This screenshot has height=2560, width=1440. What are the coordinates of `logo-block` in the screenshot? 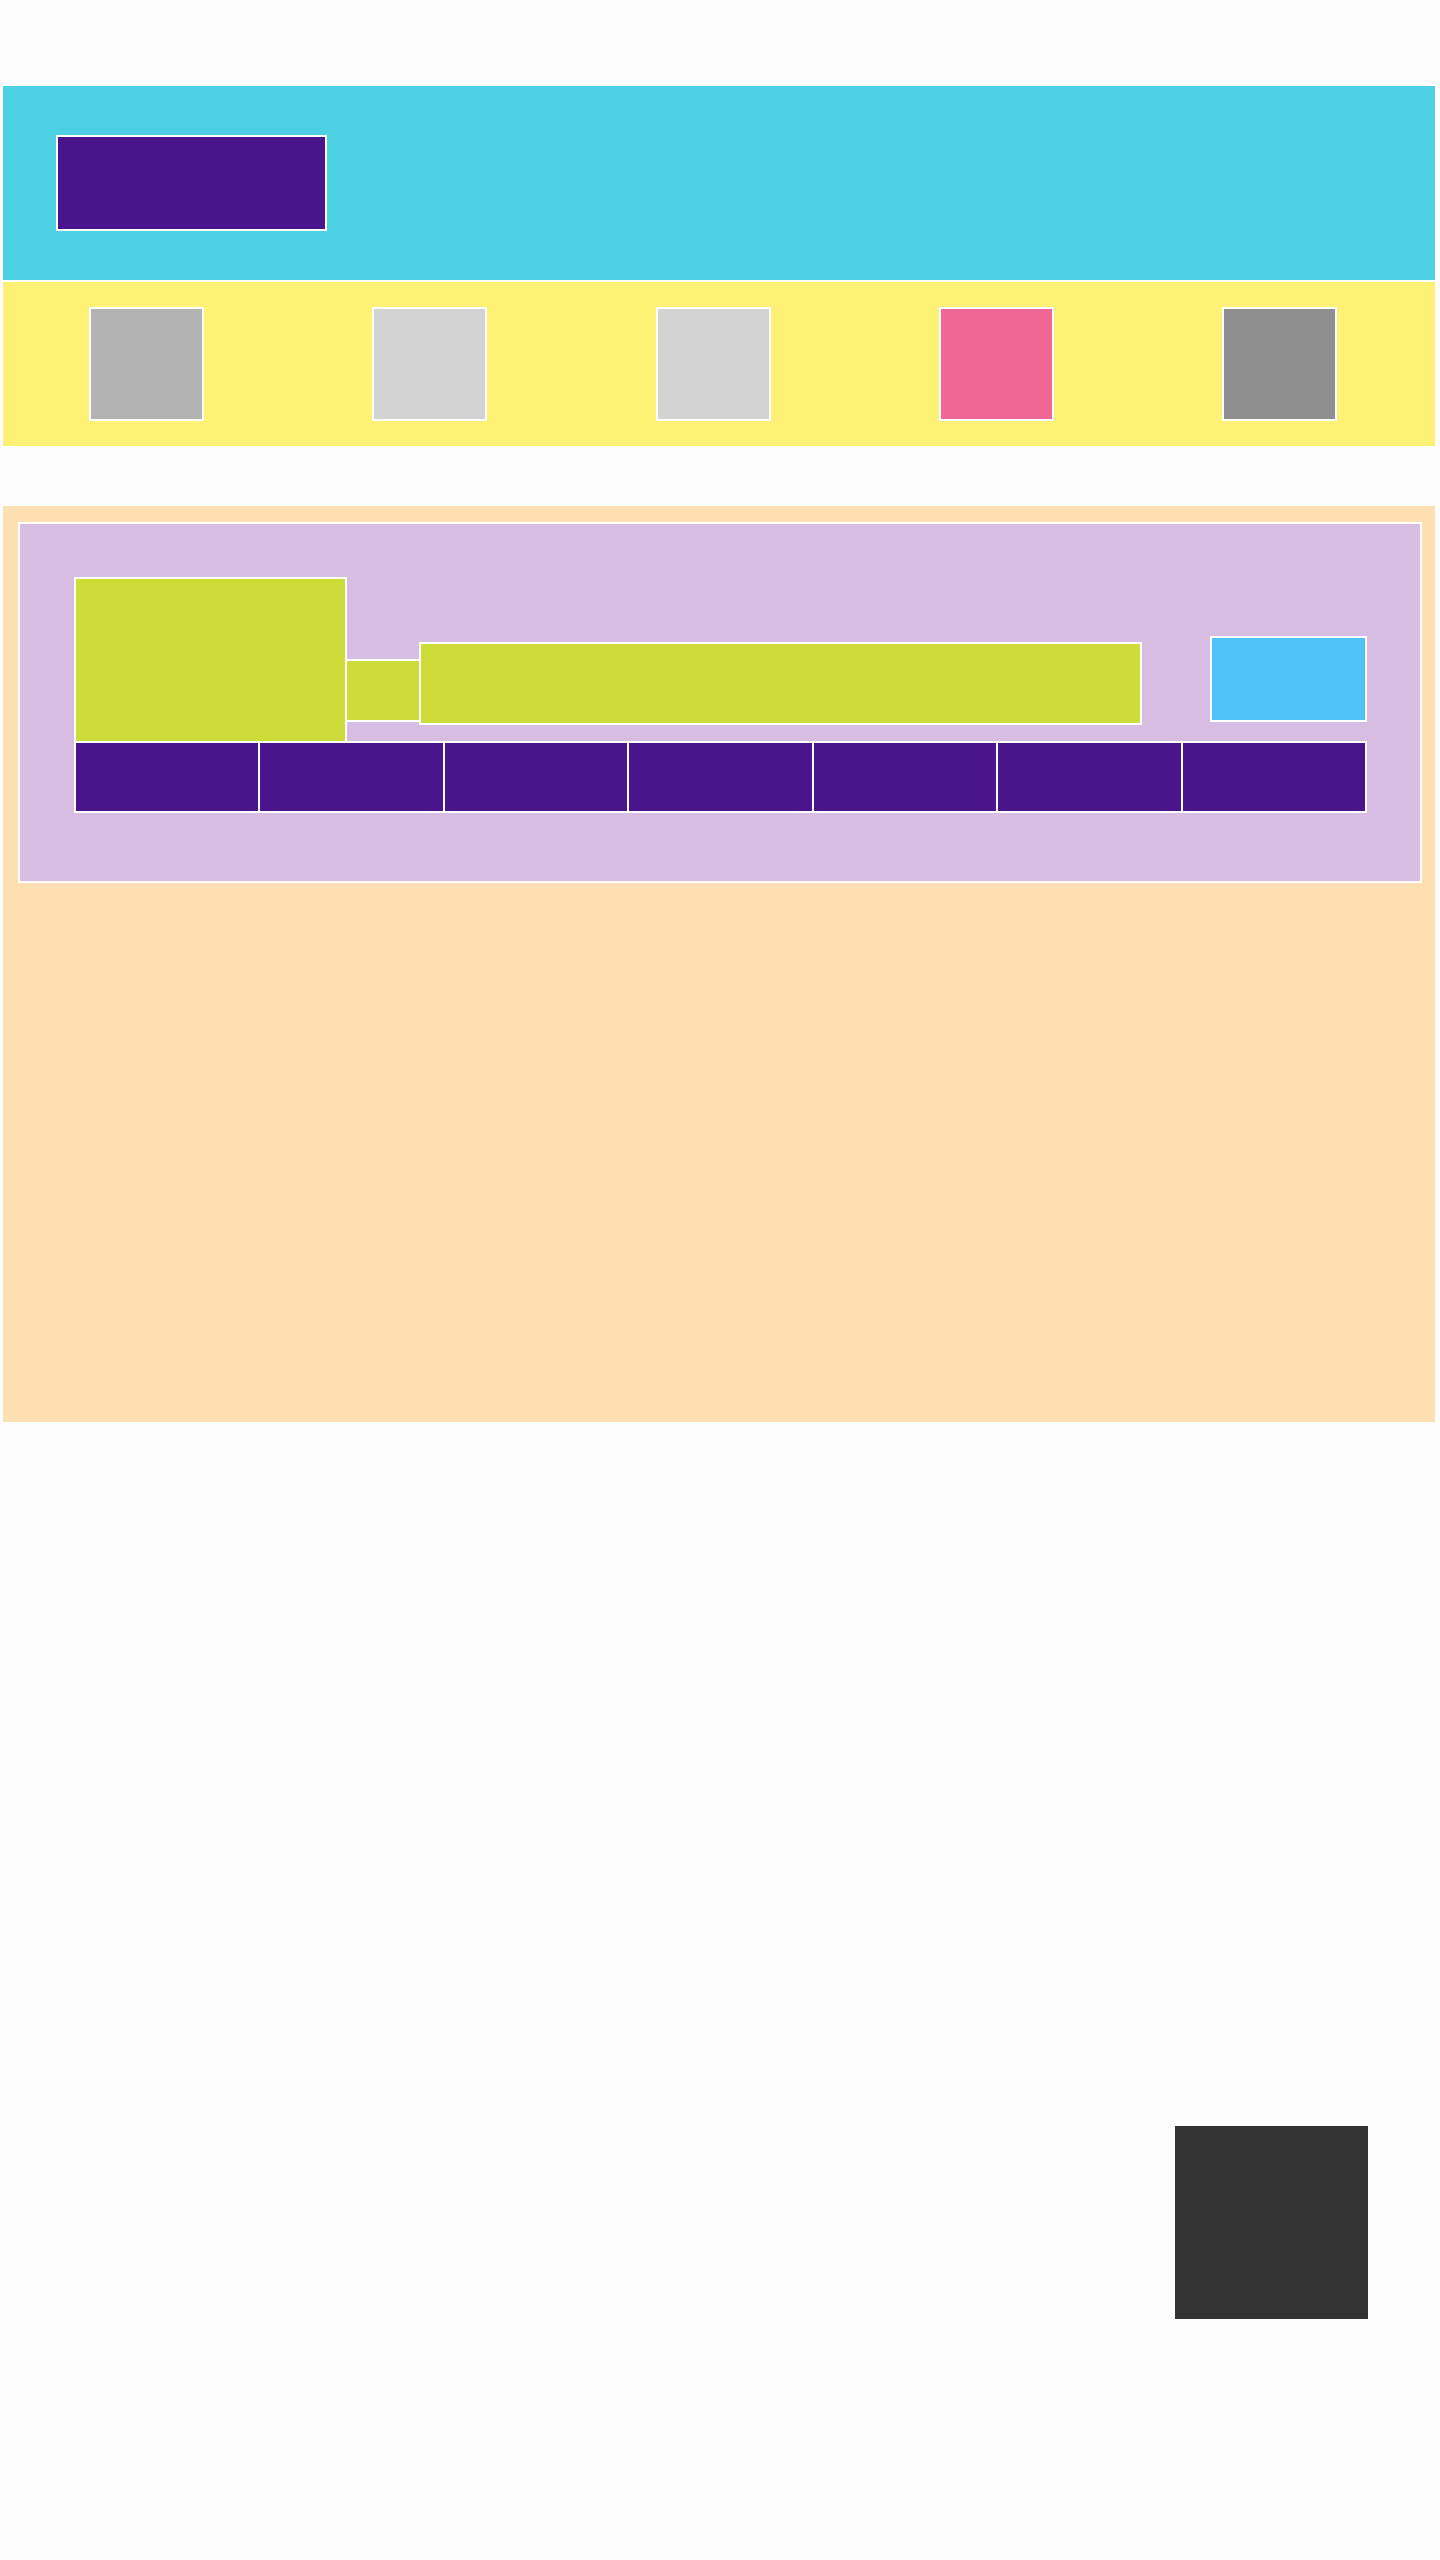 It's located at (191, 183).